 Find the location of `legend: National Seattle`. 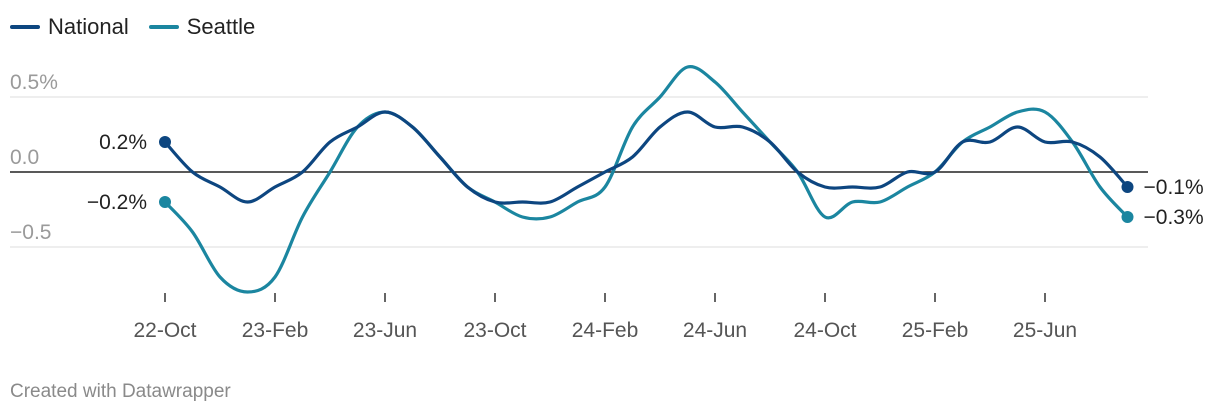

legend: National Seattle is located at coordinates (132, 27).